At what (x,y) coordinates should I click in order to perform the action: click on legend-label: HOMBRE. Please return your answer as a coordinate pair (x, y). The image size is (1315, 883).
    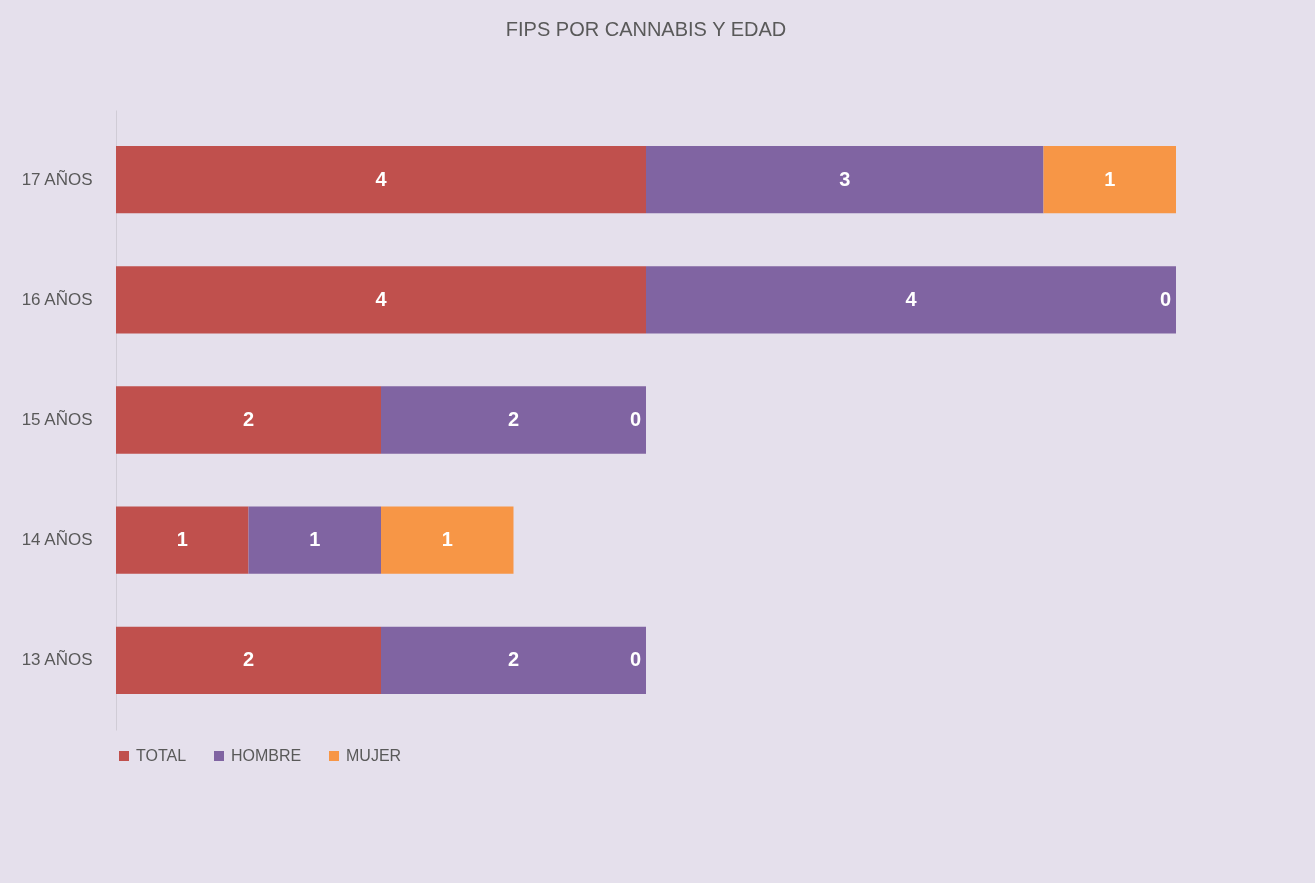
    Looking at the image, I should click on (266, 755).